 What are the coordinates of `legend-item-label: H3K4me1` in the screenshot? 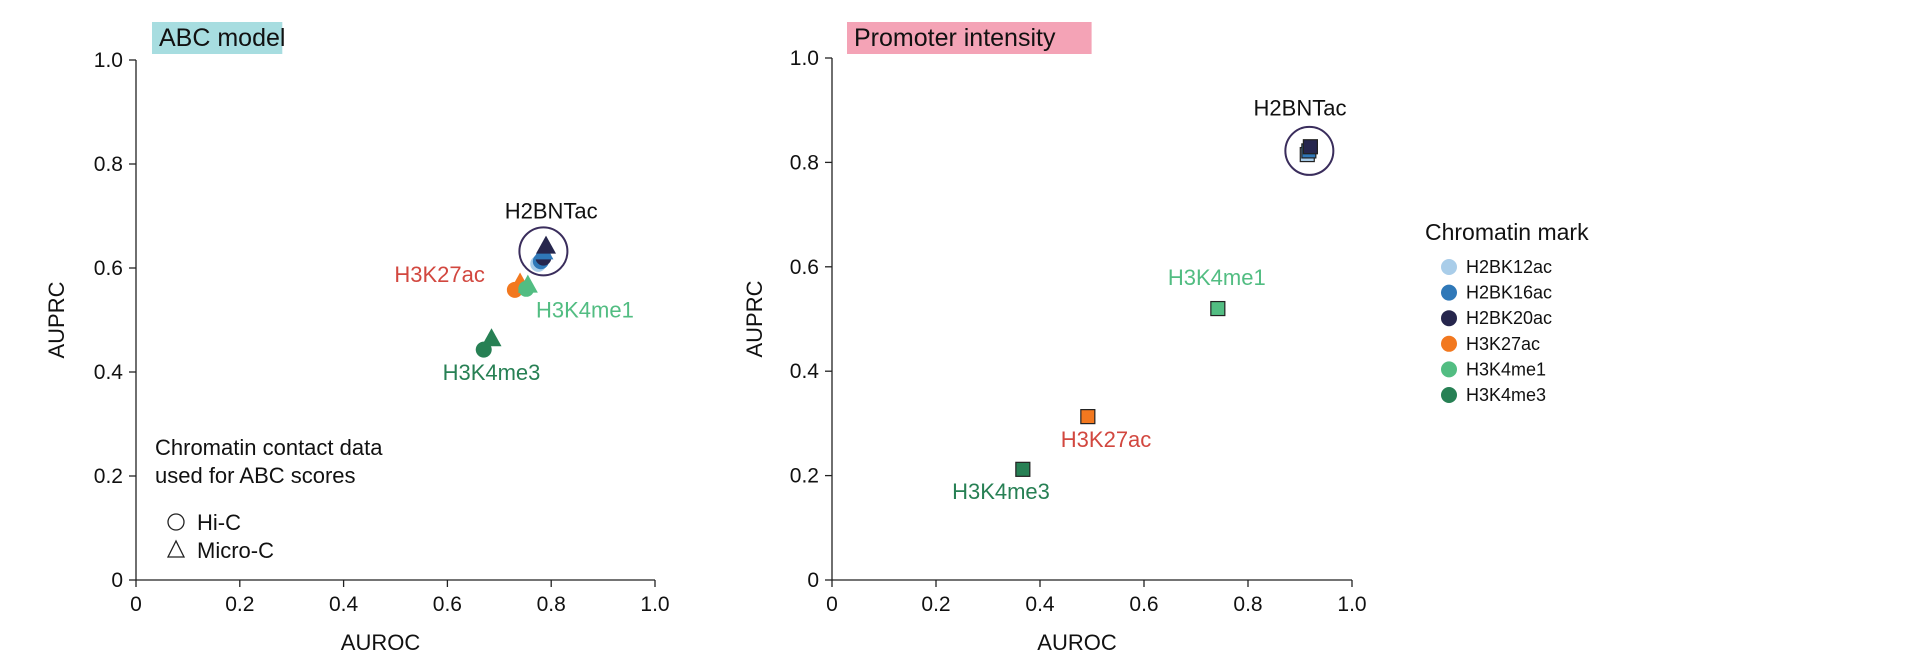 It's located at (1506, 369).